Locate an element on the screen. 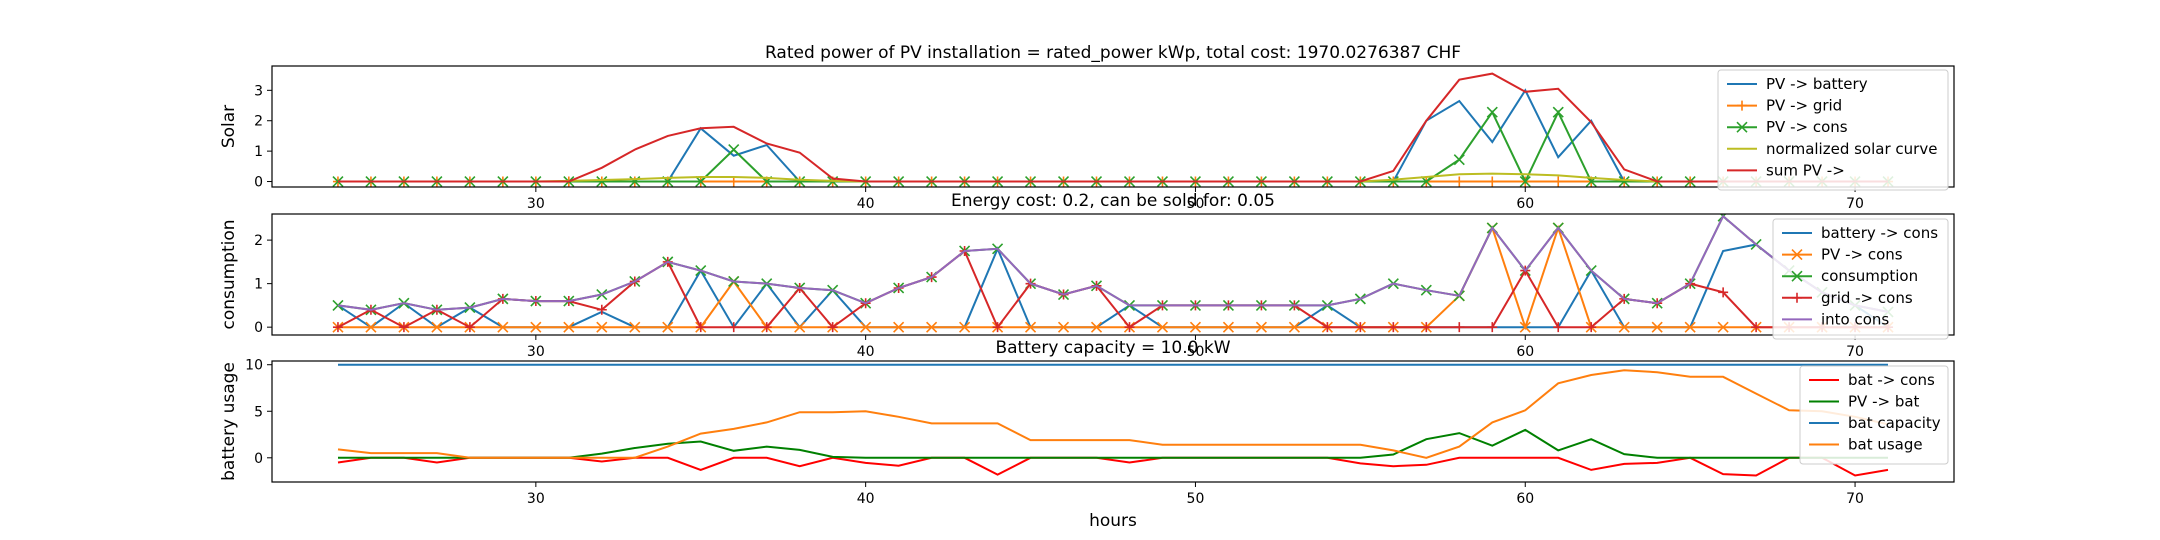  x-tick-label: 70 is located at coordinates (1855, 204).